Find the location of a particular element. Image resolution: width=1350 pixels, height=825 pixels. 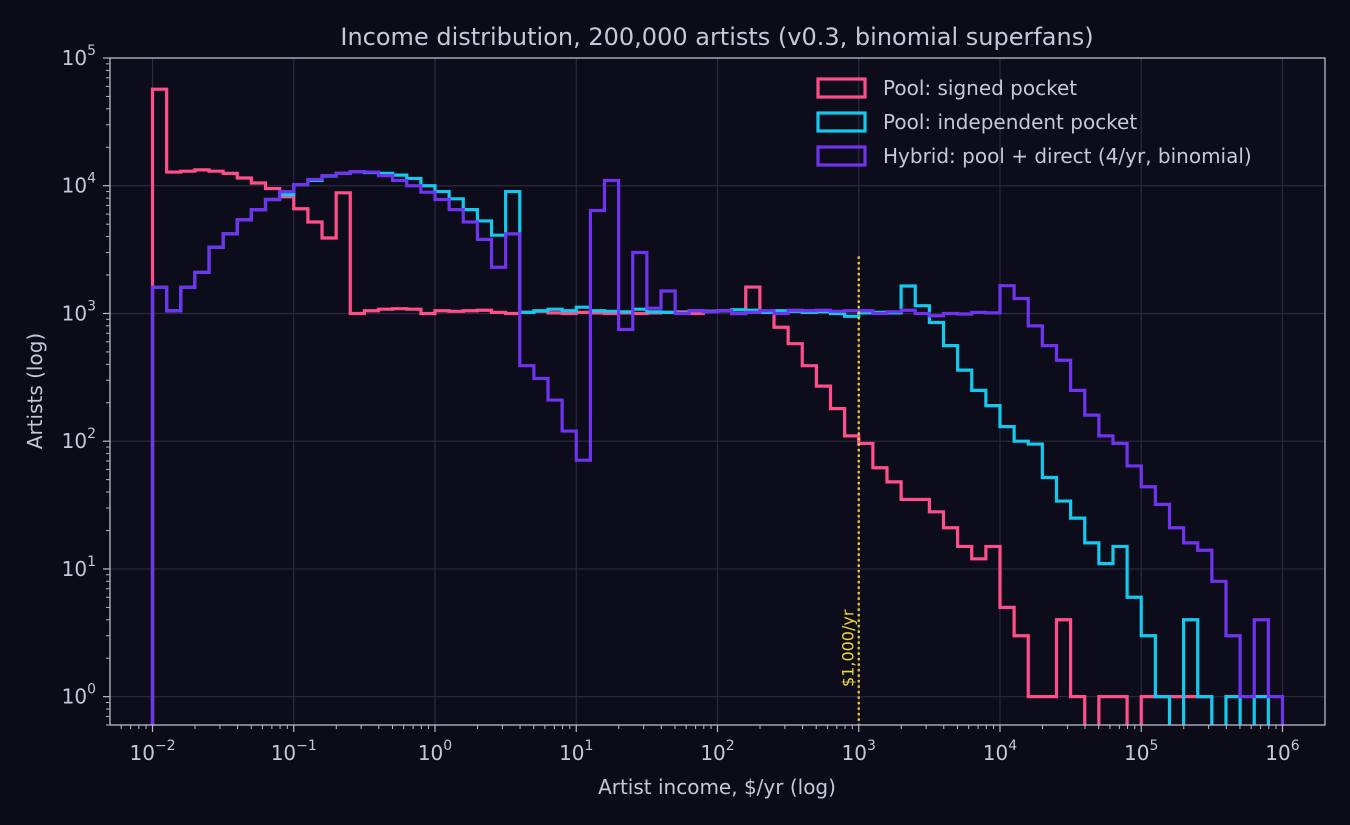

x-axis-label: Artist income, $/yr (log) is located at coordinates (717, 787).